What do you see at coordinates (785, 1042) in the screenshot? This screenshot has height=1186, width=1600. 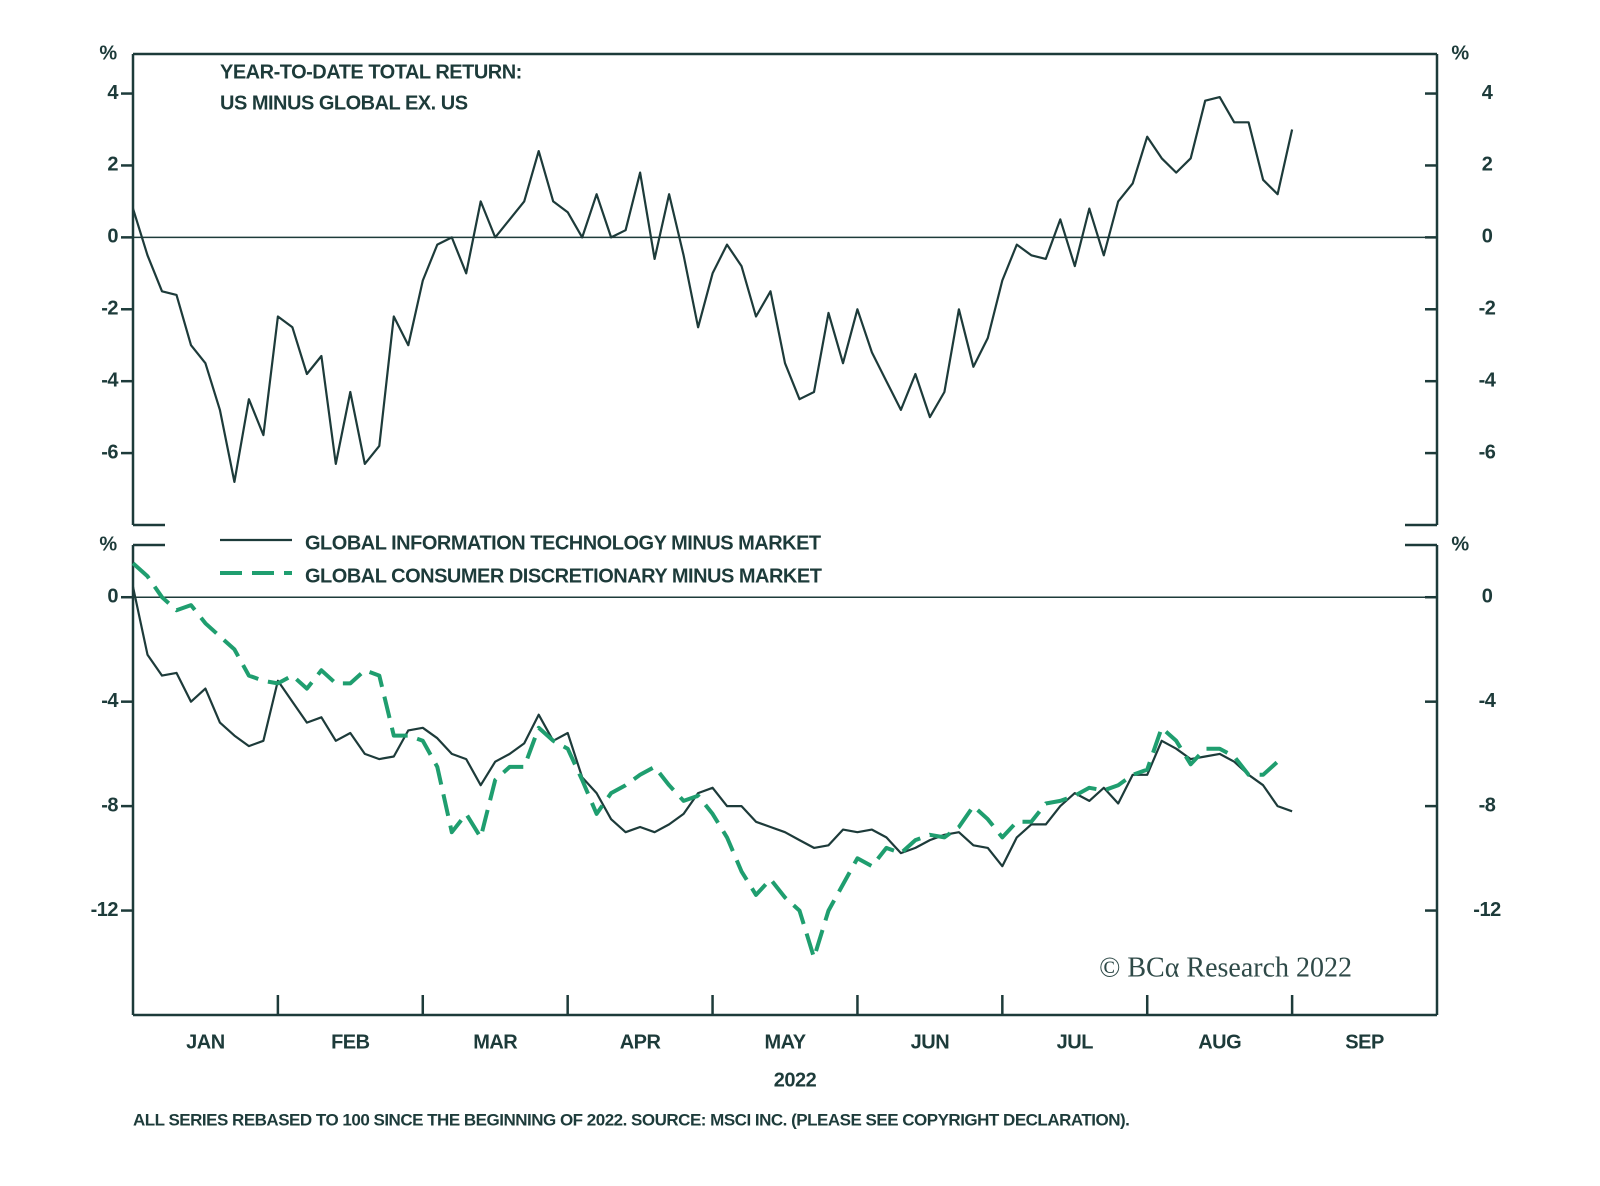 I see `x-tick-label: MAY` at bounding box center [785, 1042].